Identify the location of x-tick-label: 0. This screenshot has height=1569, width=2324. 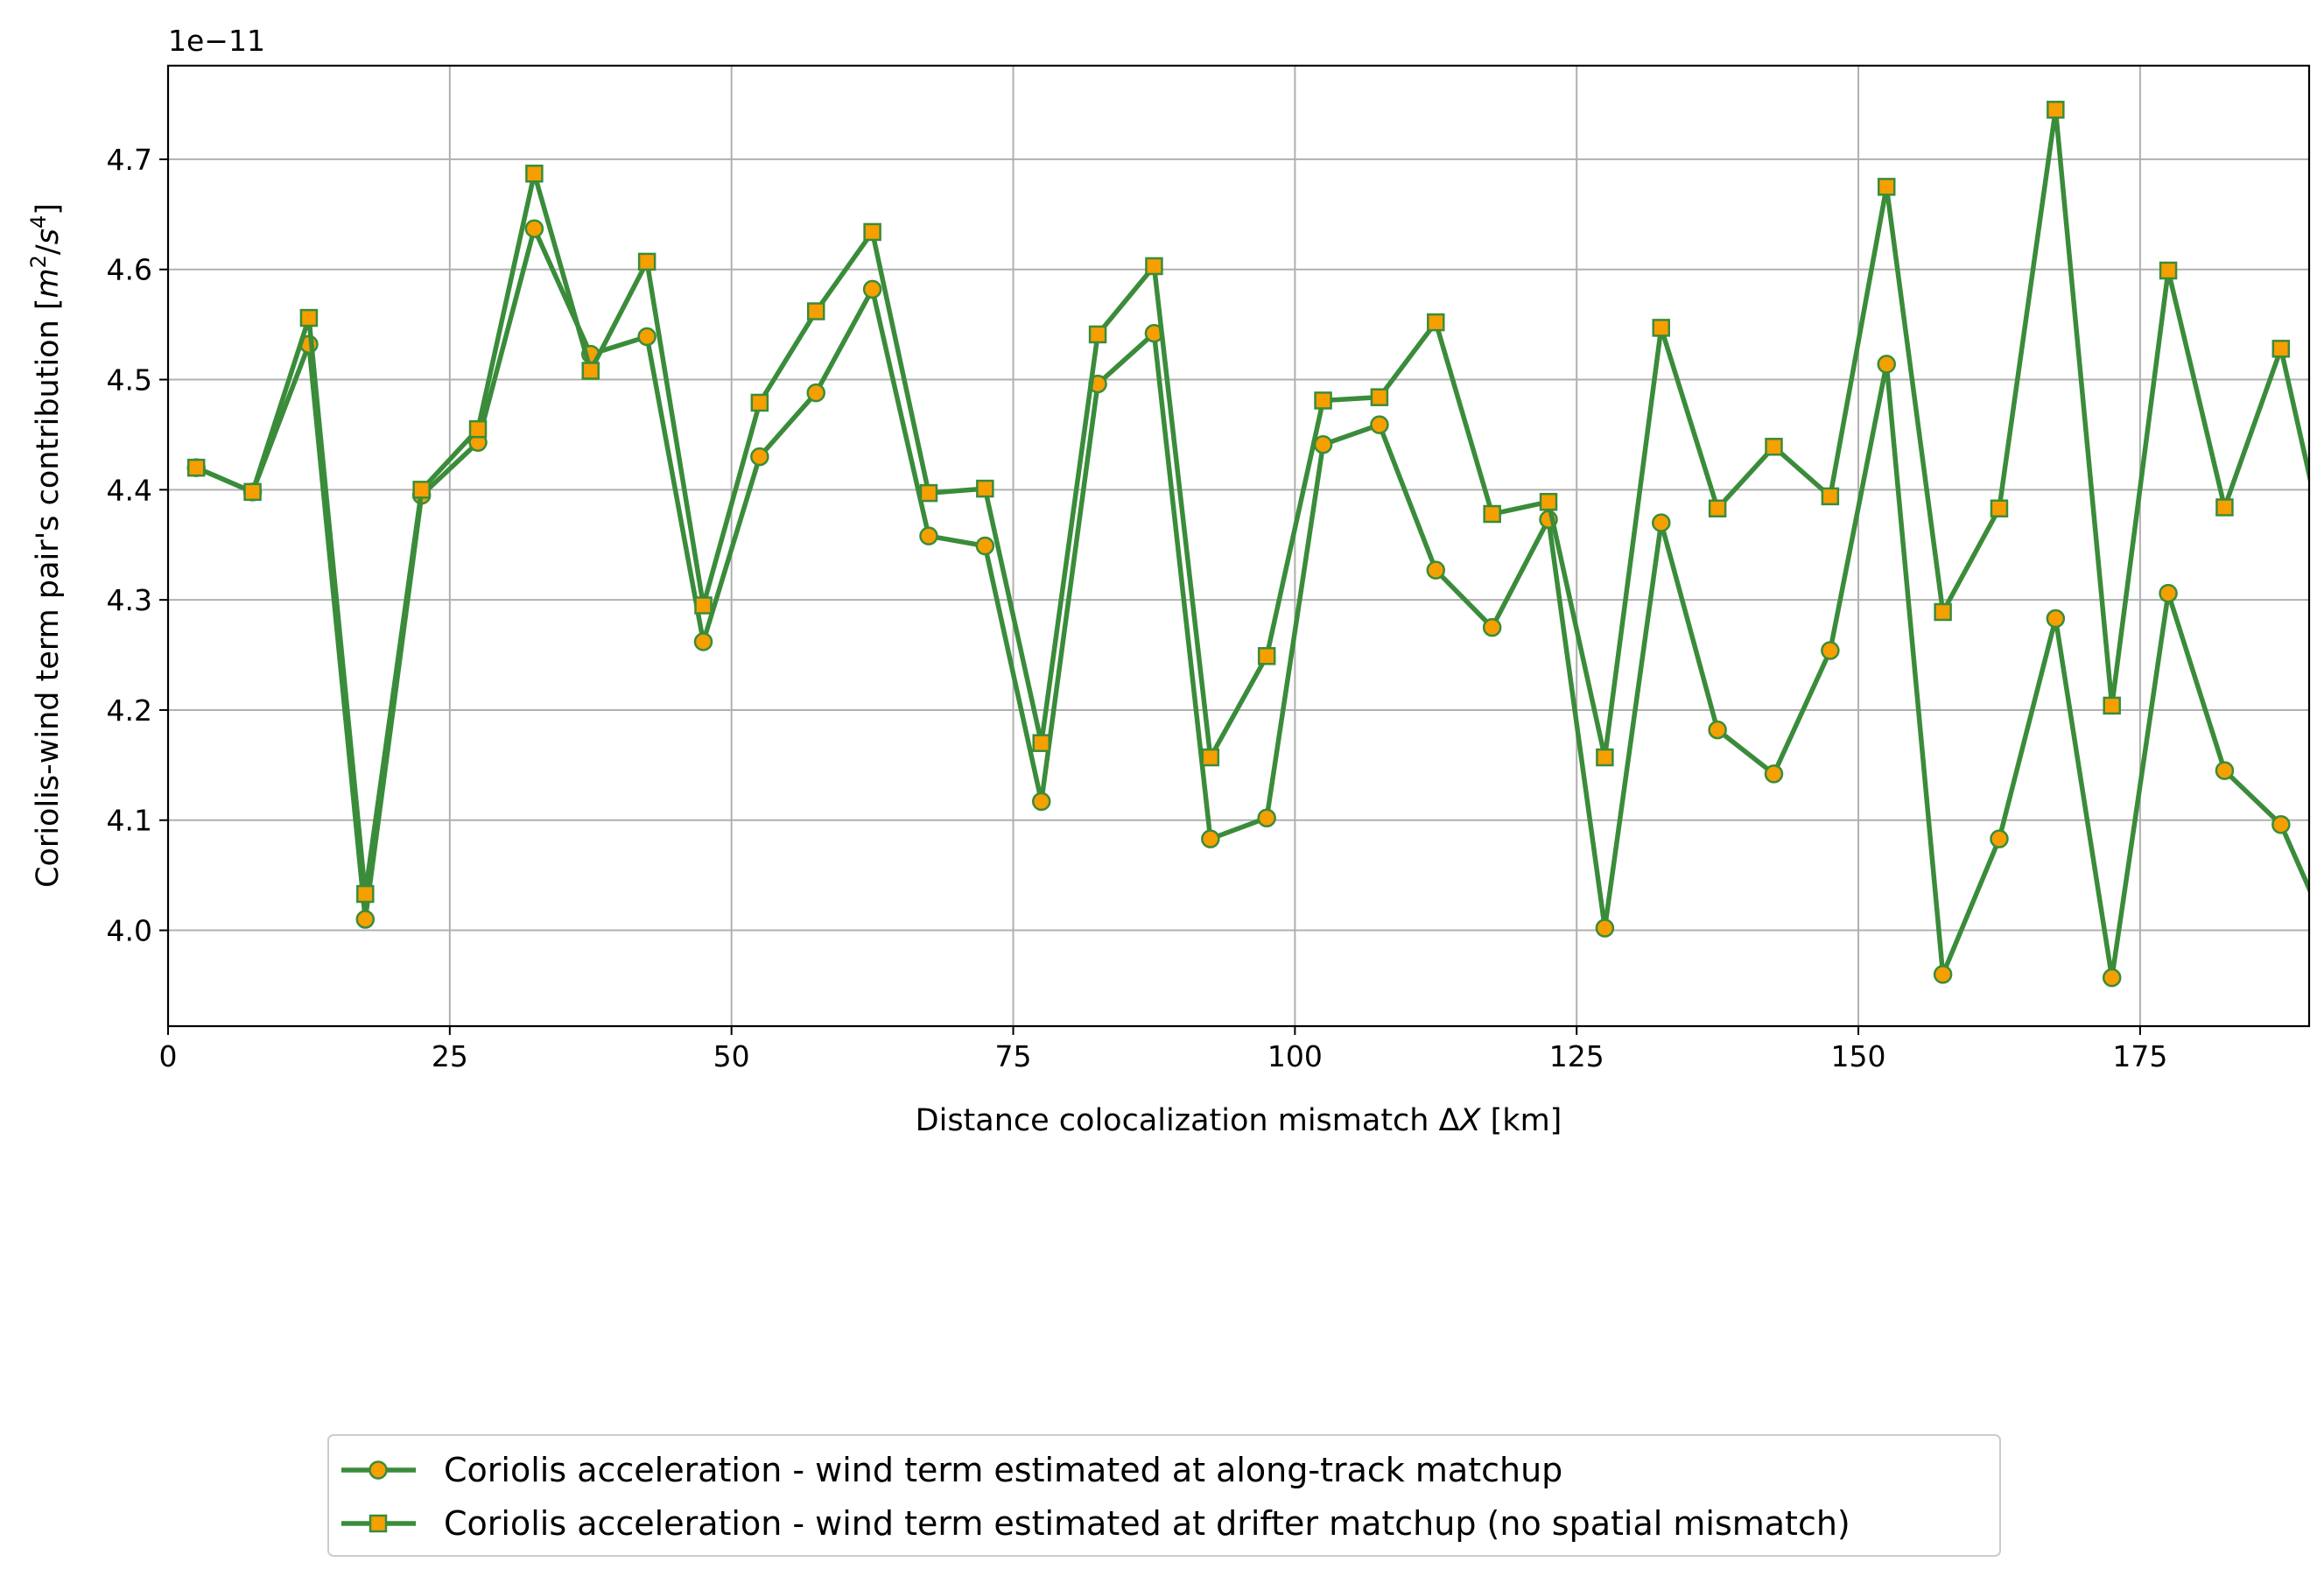
(168, 1056).